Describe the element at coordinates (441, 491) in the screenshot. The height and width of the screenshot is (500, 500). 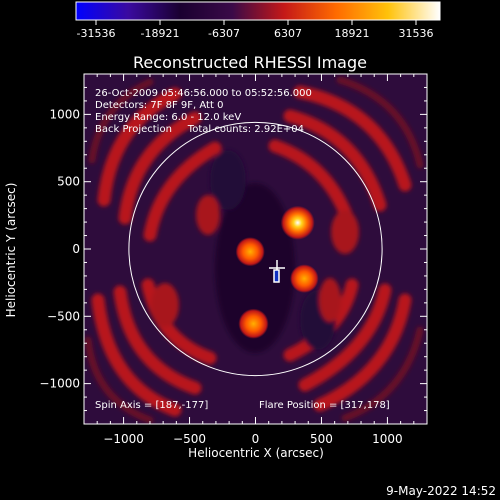
I see `timestamp: 9-May-2022 14:52` at that location.